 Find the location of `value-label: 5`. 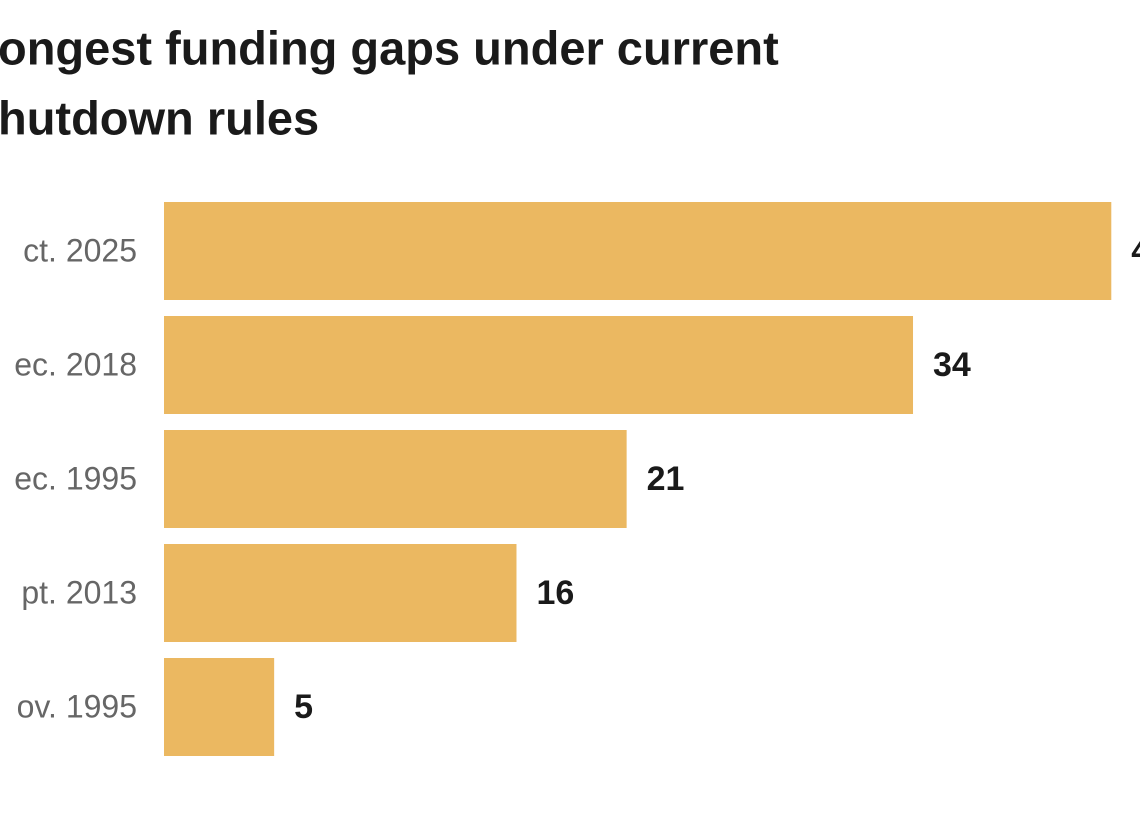

value-label: 5 is located at coordinates (303, 707).